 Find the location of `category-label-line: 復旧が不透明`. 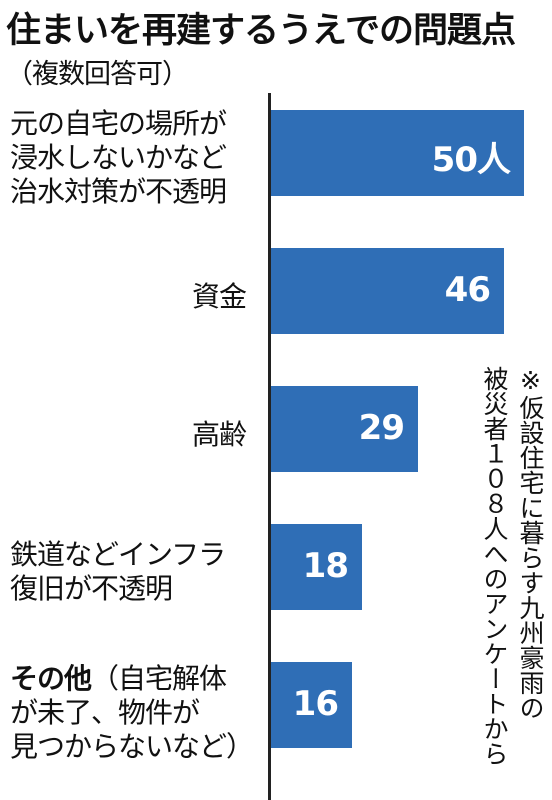

category-label-line: 復旧が不透明 is located at coordinates (91, 588).